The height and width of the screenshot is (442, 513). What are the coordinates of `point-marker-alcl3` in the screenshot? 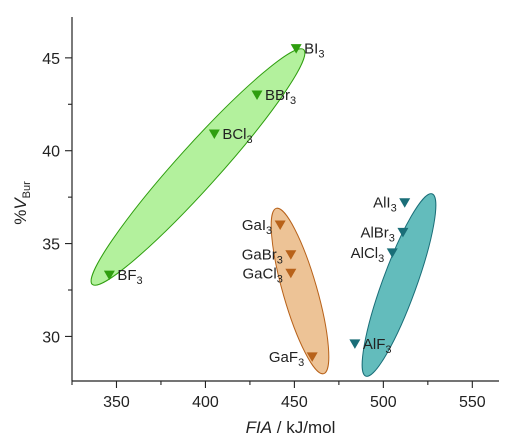 It's located at (392, 253).